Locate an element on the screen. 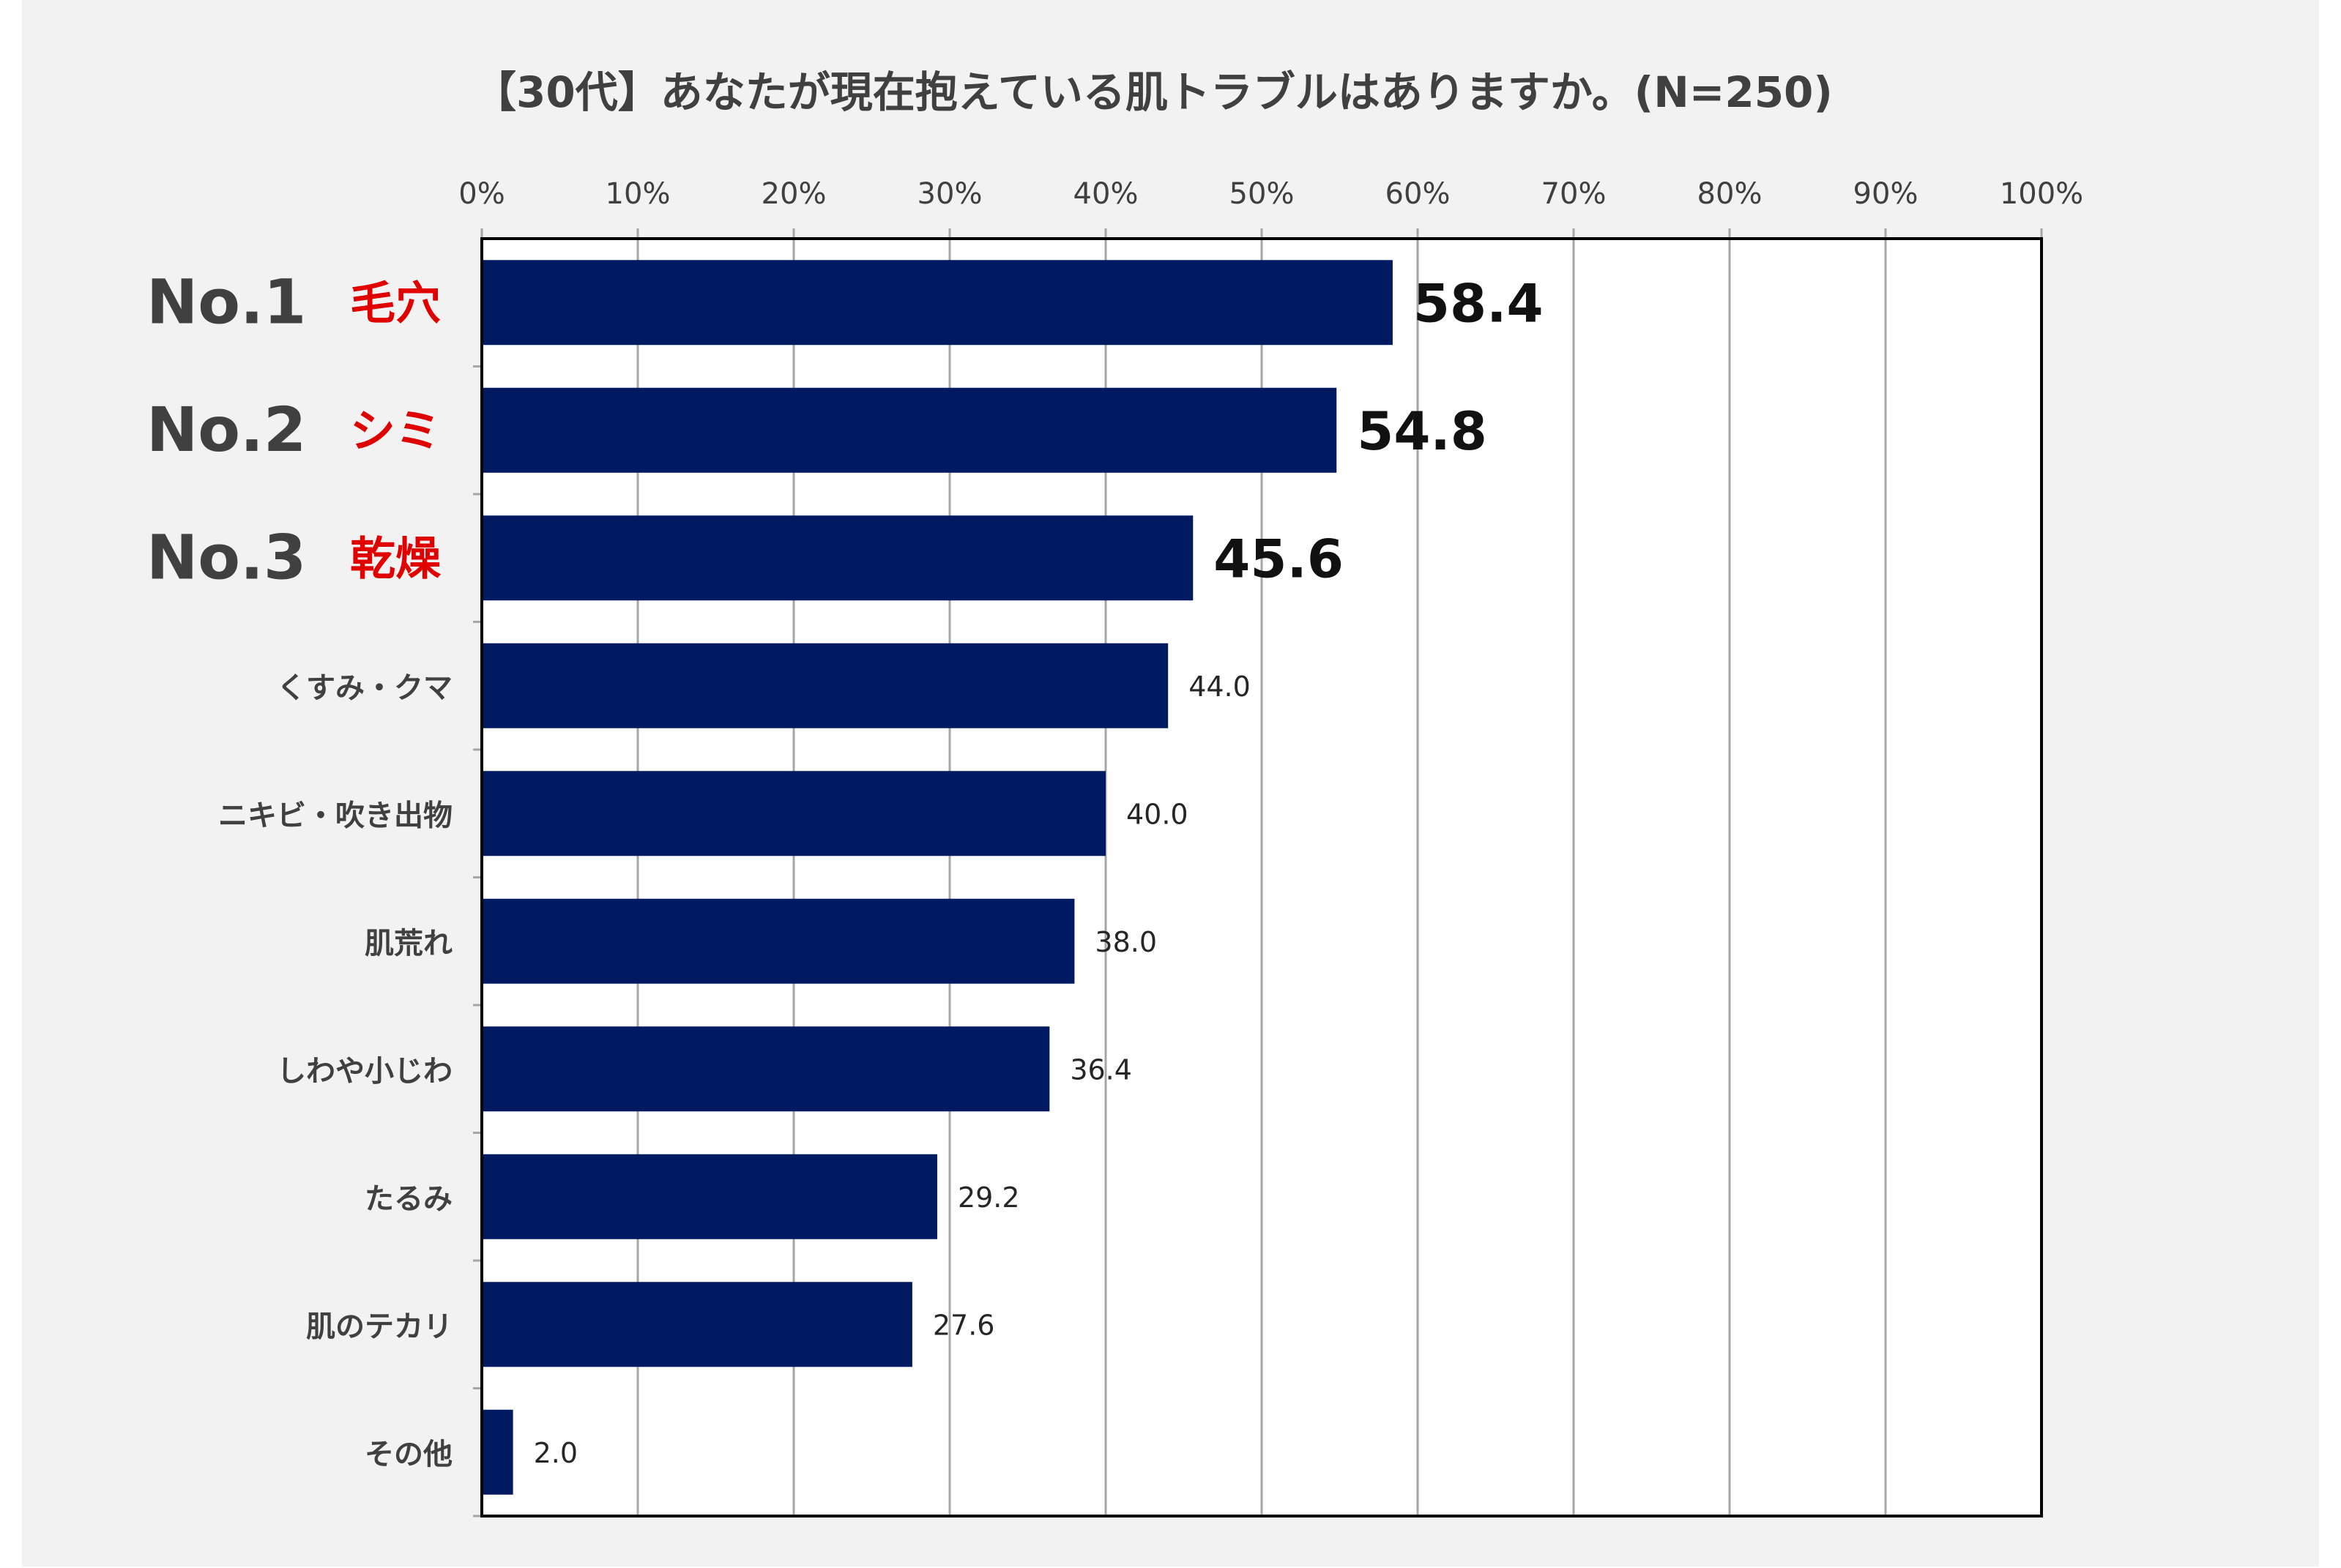 The image size is (2341, 1568). category-label: 肌のテカリ is located at coordinates (379, 1326).